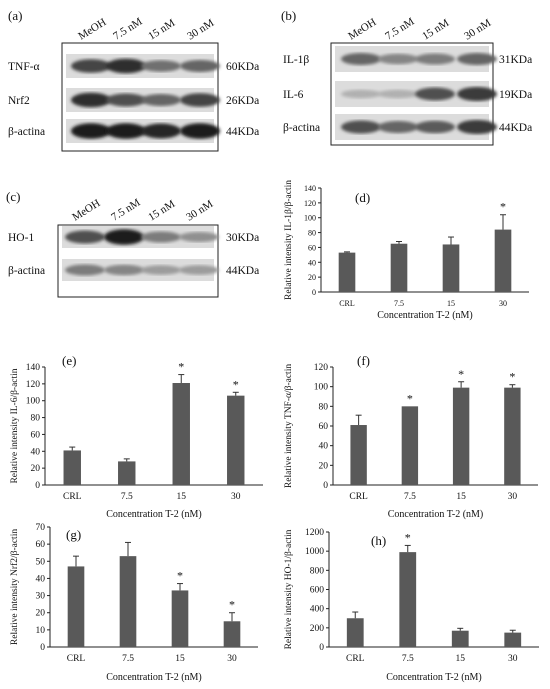 Image resolution: width=550 pixels, height=689 pixels. I want to click on row-label: HO-1, so click(21, 238).